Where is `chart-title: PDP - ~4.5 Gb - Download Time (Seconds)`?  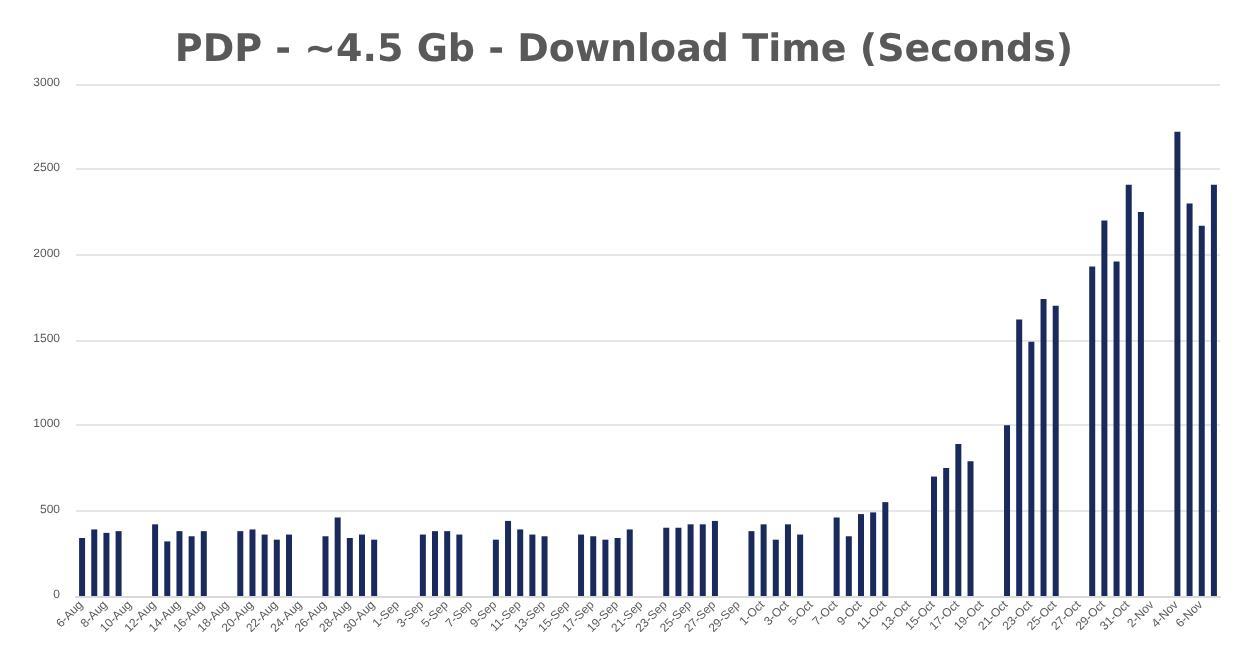
chart-title: PDP - ~4.5 Gb - Download Time (Seconds) is located at coordinates (624, 49).